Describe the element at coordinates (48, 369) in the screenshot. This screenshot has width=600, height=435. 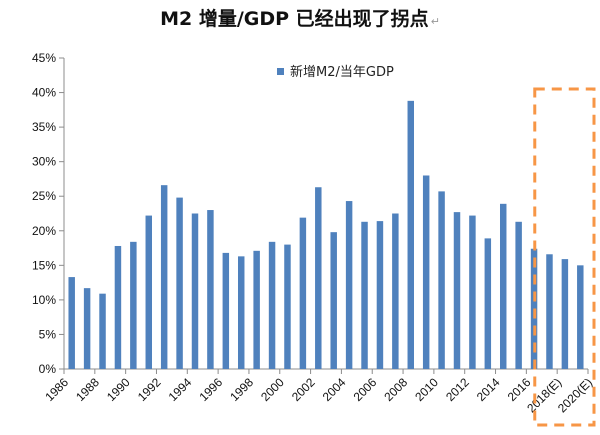
I see `y-tick-label: 0%` at that location.